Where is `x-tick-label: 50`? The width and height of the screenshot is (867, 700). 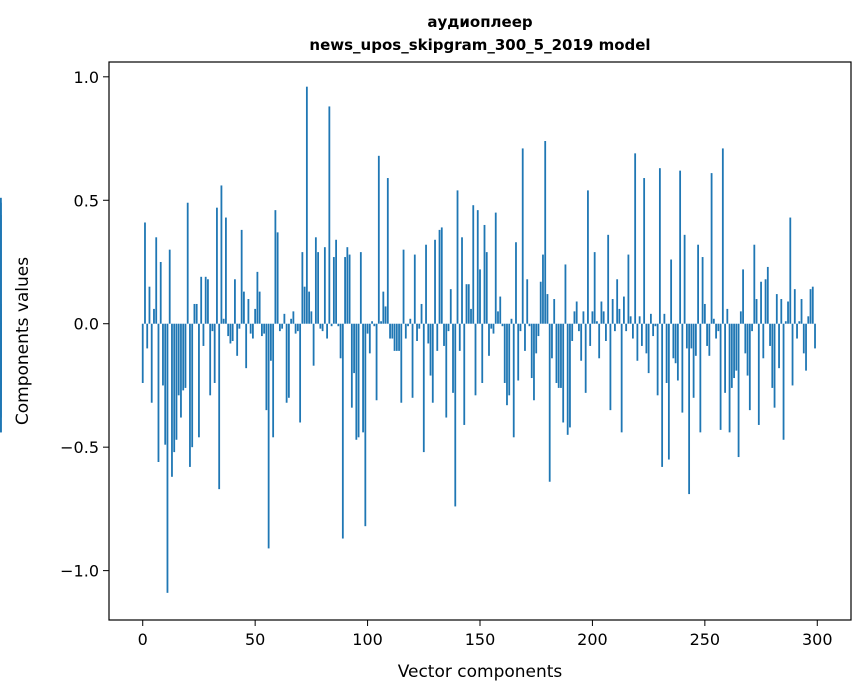
x-tick-label: 50 is located at coordinates (255, 639).